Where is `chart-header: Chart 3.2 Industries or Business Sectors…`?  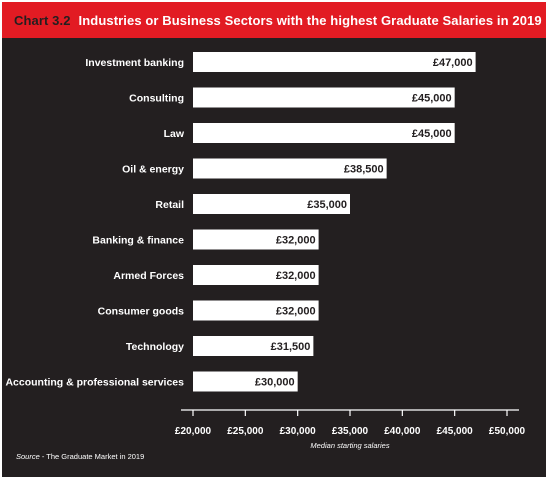
chart-header: Chart 3.2 Industries or Business Sectors… is located at coordinates (274, 20).